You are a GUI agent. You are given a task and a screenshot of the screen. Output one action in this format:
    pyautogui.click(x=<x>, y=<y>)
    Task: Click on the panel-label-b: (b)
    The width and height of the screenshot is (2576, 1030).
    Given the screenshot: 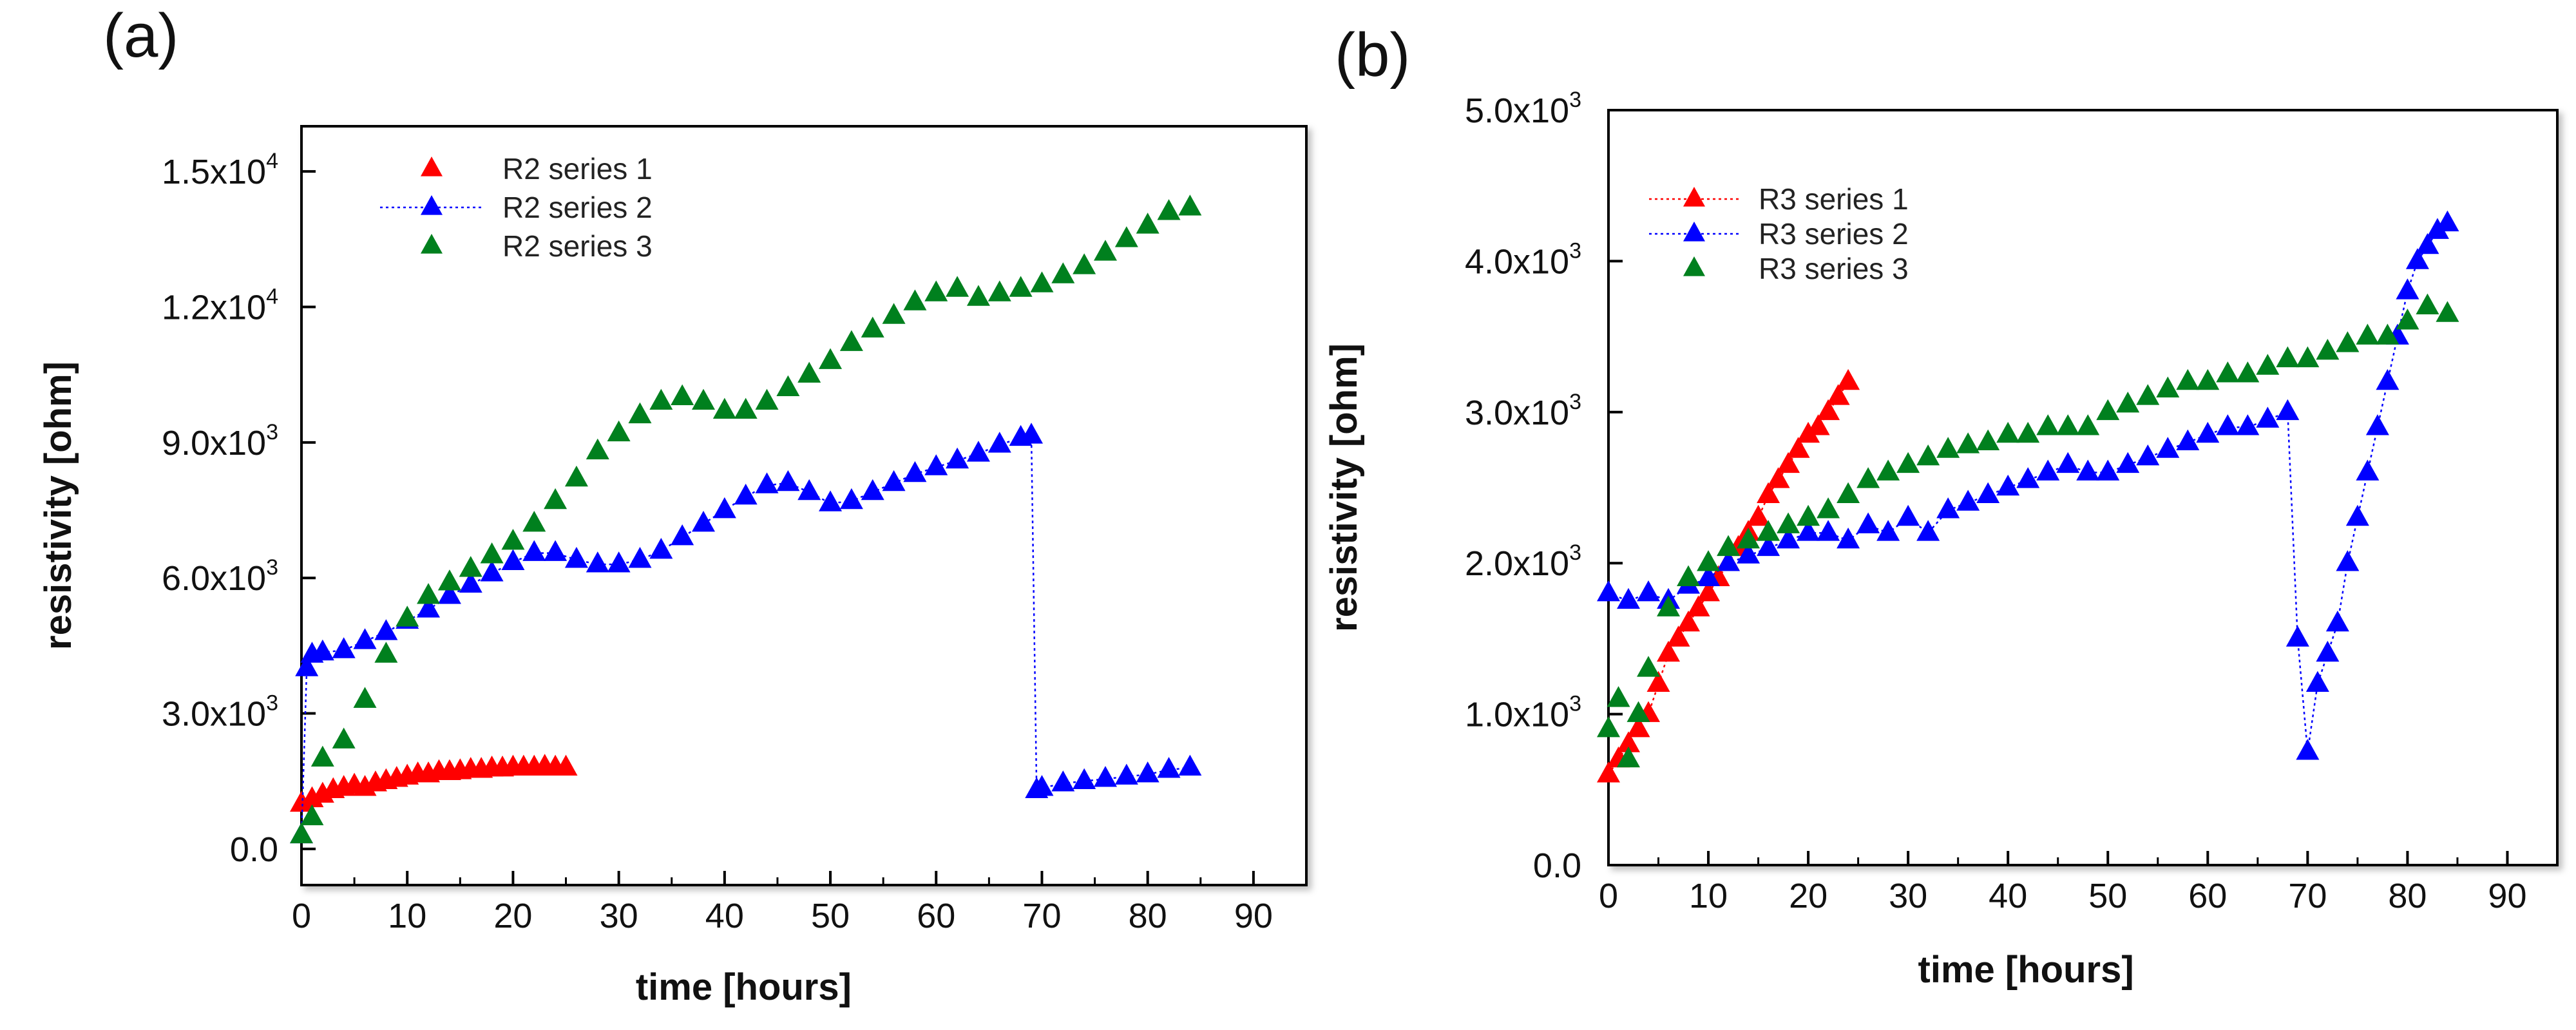 What is the action you would take?
    pyautogui.click(x=1372, y=55)
    